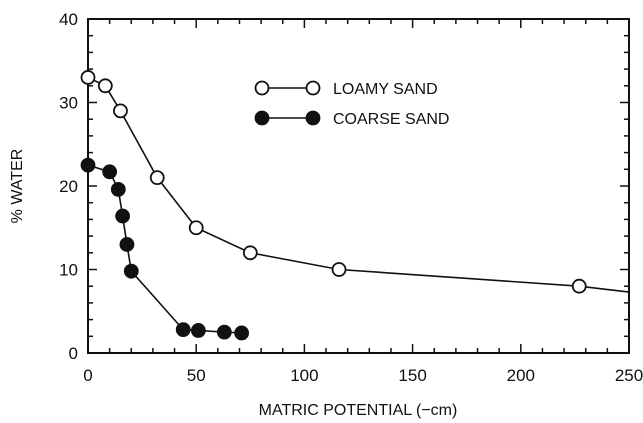  Describe the element at coordinates (68, 19) in the screenshot. I see `y-tick-label: 40` at that location.